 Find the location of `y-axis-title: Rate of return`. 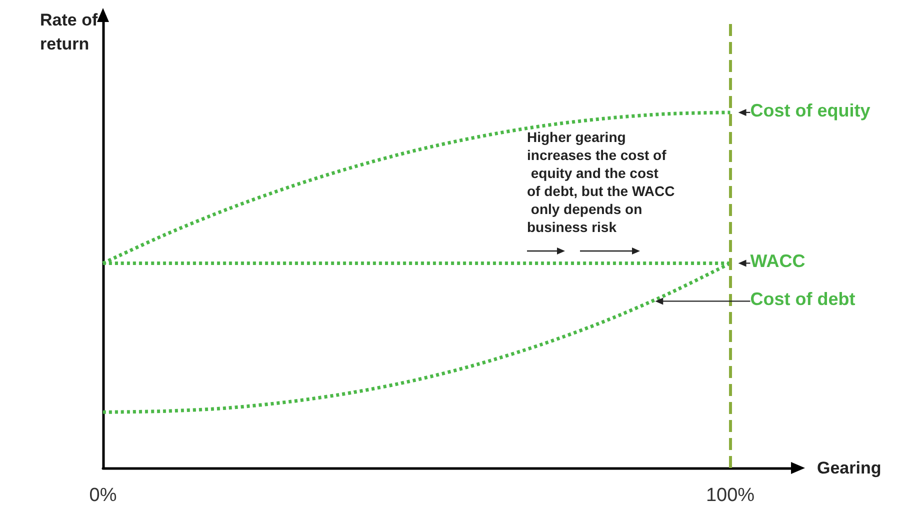

y-axis-title: Rate of return is located at coordinates (71, 32).